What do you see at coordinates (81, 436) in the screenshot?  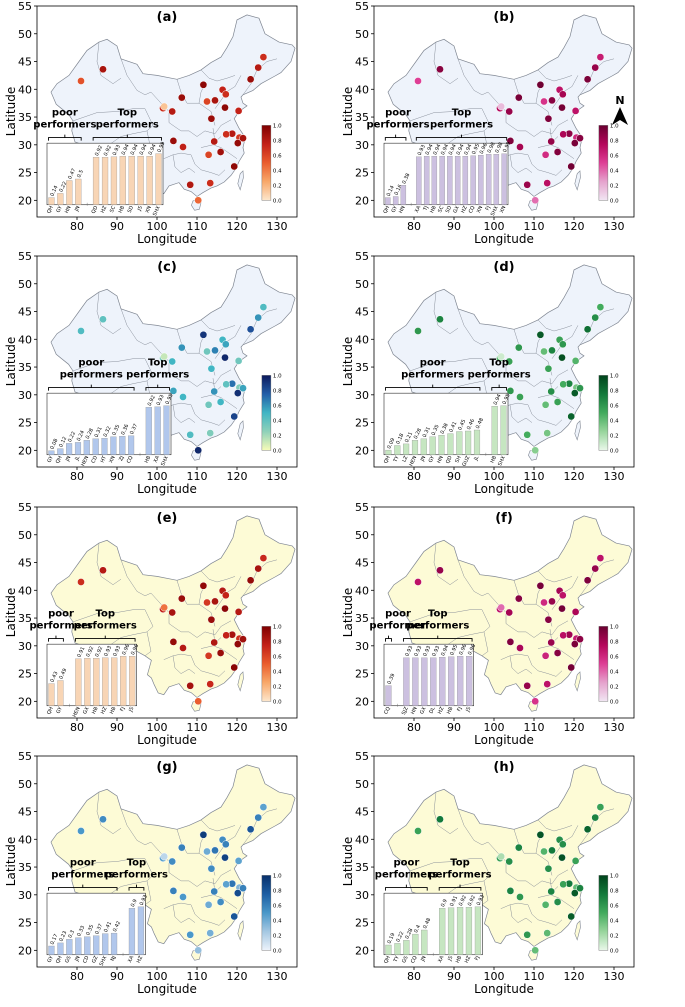 I see `inset-value-label: 0.24` at bounding box center [81, 436].